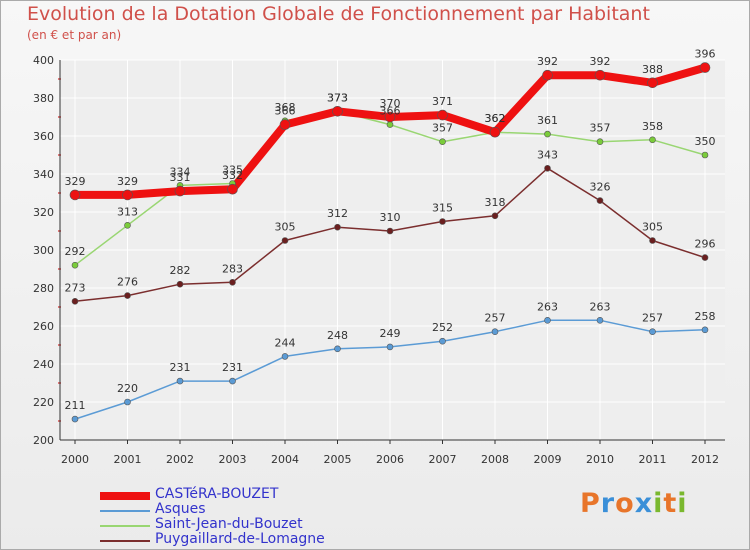 Image resolution: width=750 pixels, height=550 pixels. I want to click on data-label: 248, so click(337, 335).